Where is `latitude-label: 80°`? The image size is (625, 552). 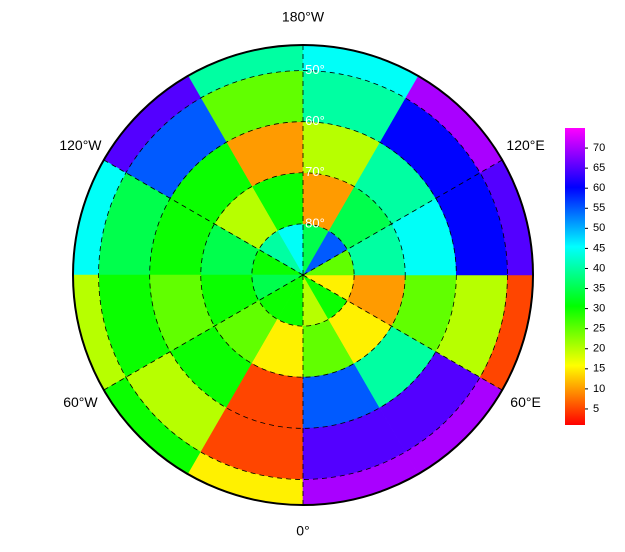
latitude-label: 80° is located at coordinates (315, 222).